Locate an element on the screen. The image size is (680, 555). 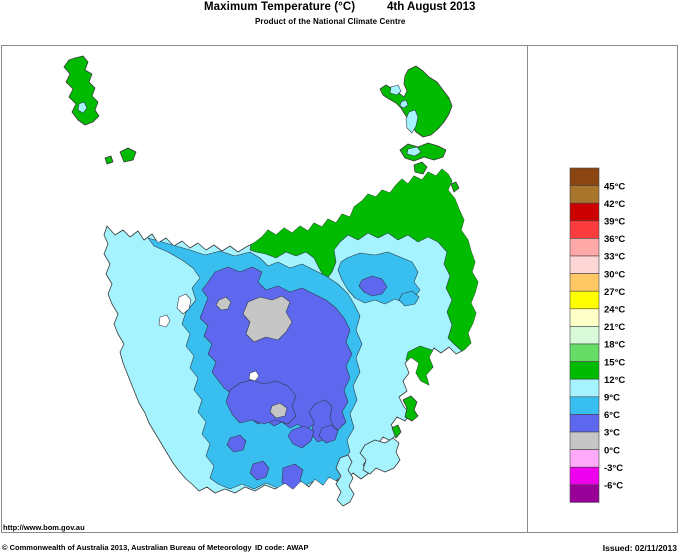
map-region-3-6c-northeast-dot is located at coordinates (373, 286).